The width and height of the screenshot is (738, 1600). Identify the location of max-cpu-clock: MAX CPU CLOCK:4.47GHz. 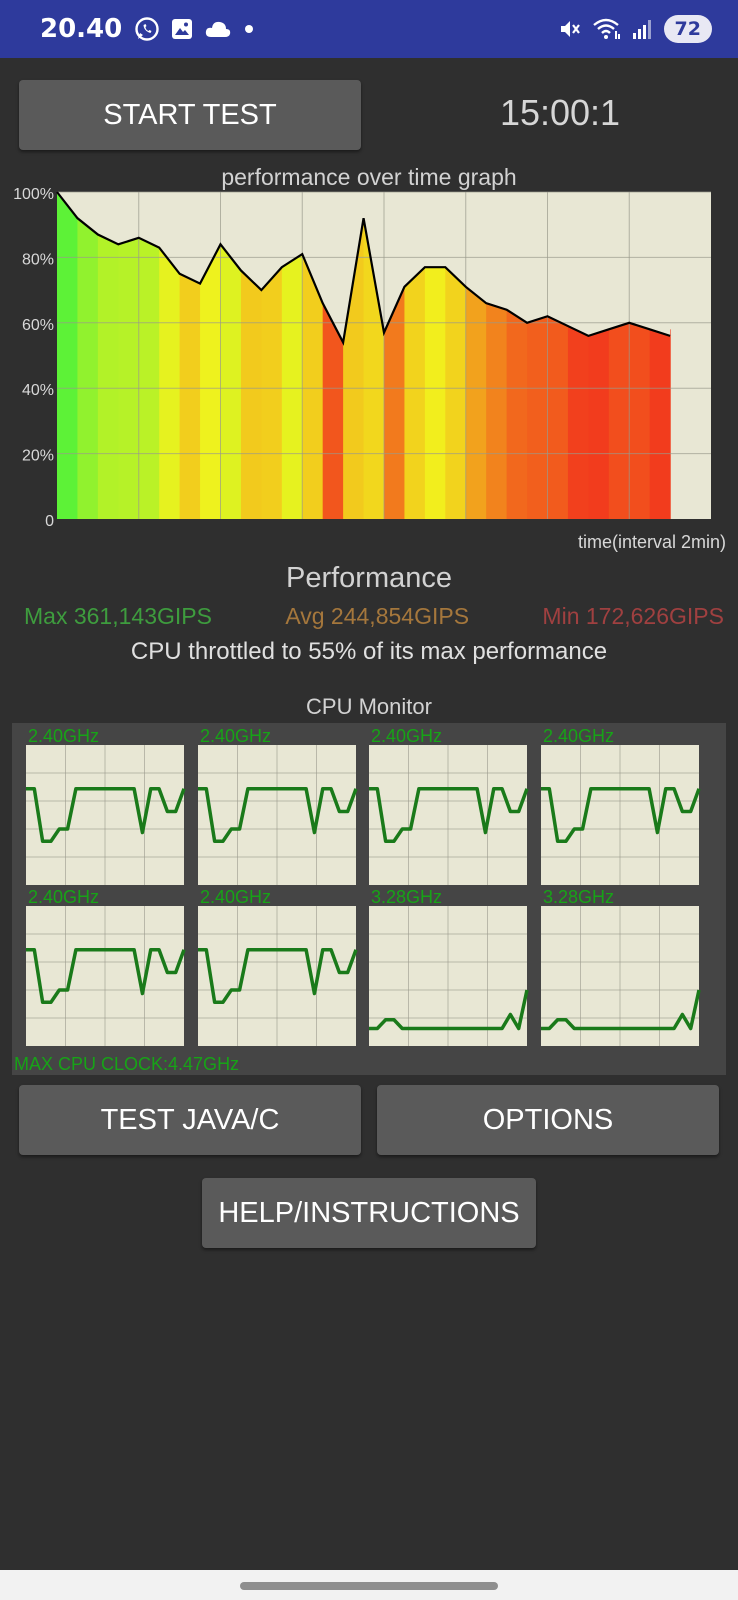
(127, 1064).